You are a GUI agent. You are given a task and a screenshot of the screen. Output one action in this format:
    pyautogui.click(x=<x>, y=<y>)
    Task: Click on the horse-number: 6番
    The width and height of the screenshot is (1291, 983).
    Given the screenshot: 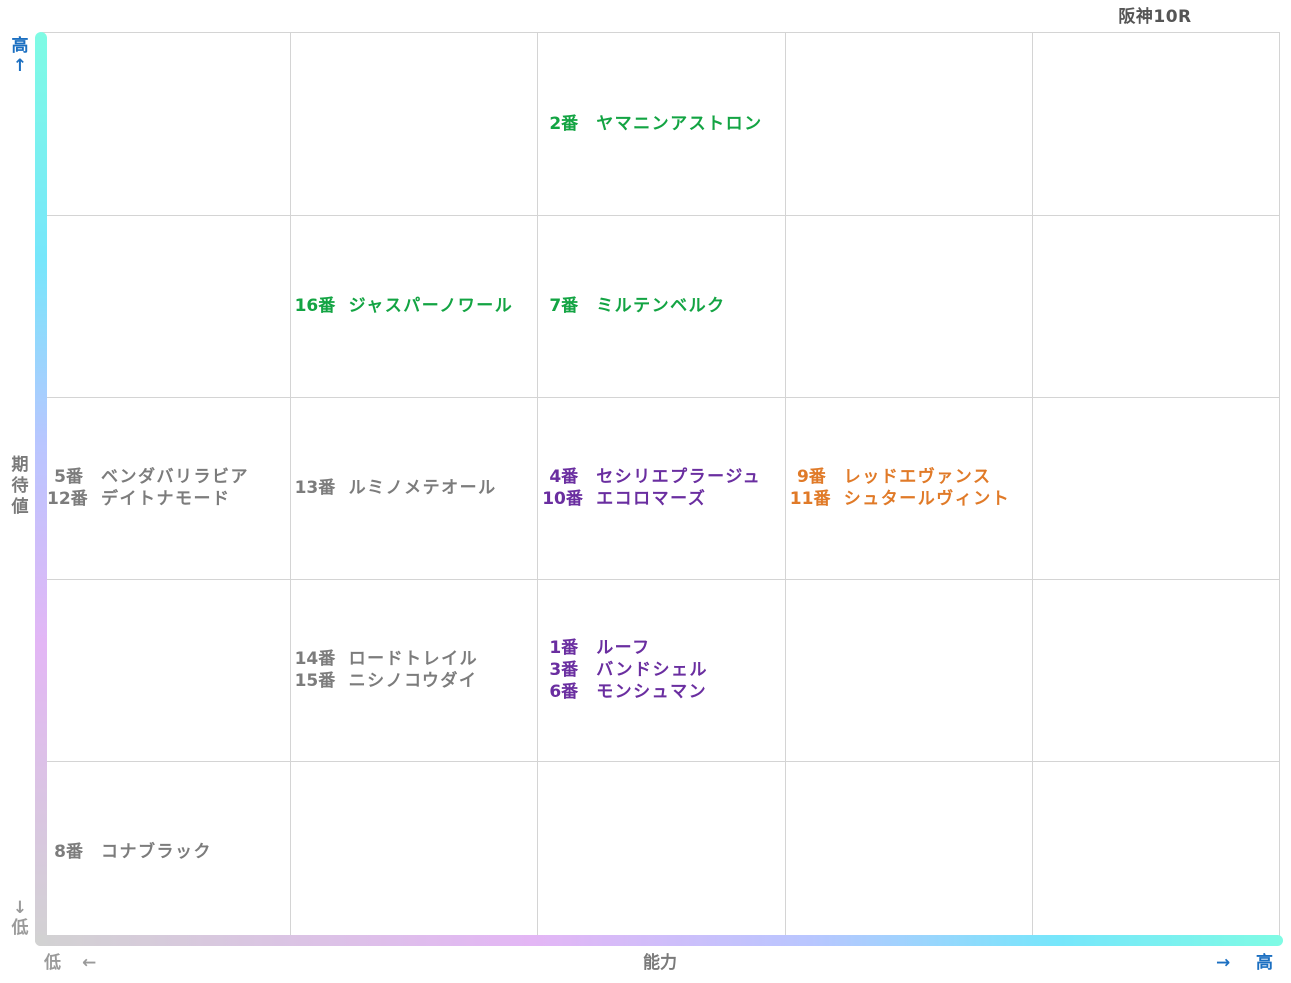 What is the action you would take?
    pyautogui.click(x=564, y=692)
    